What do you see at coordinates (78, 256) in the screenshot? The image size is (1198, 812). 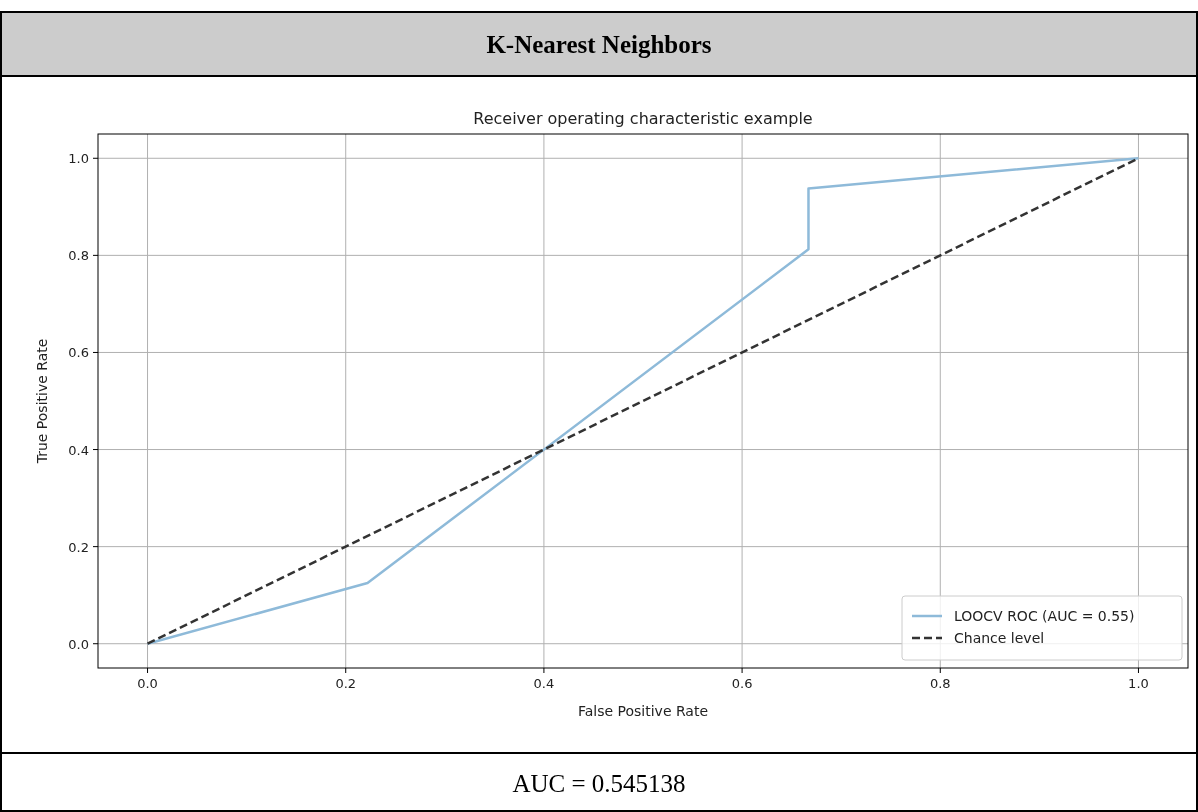 I see `y-tick-label: 0.8` at bounding box center [78, 256].